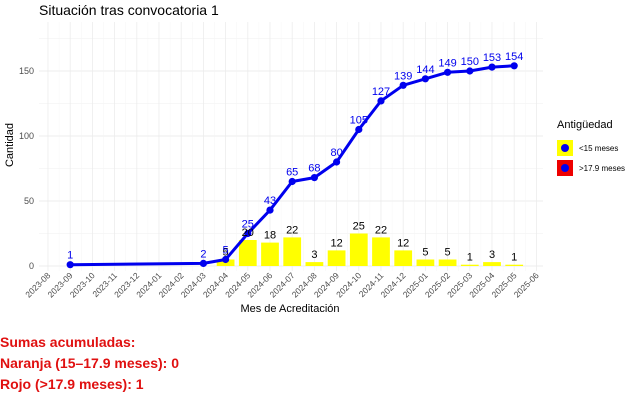 The width and height of the screenshot is (642, 400). I want to click on legend-item-gt179: >17.9 meses, so click(591, 168).